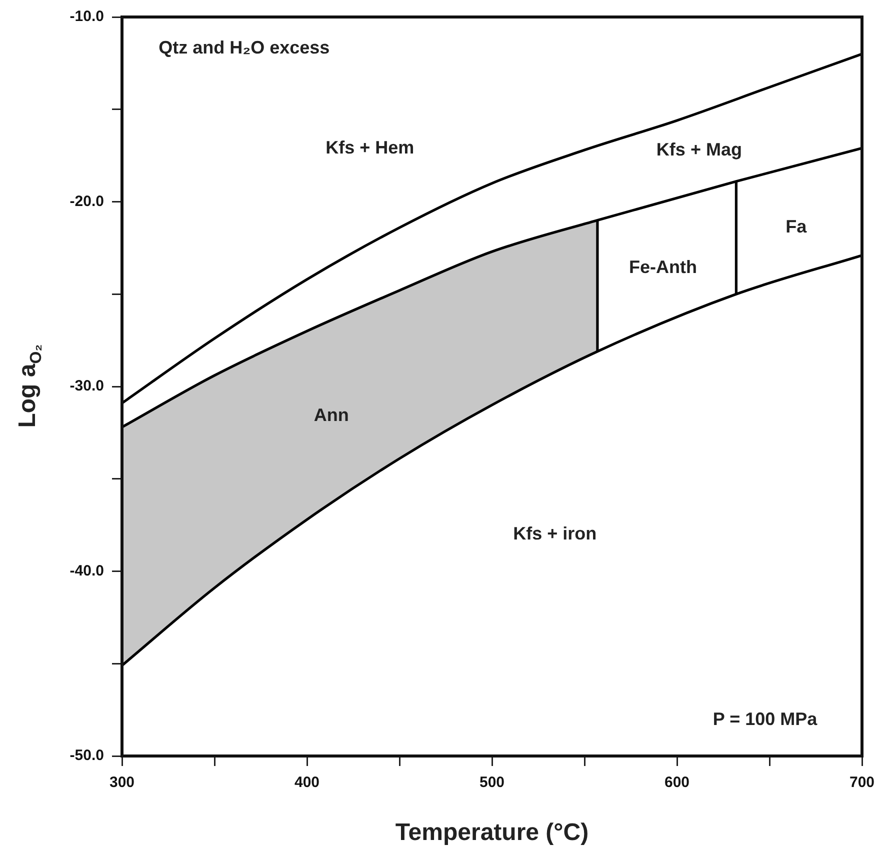 The image size is (884, 852). What do you see at coordinates (87, 571) in the screenshot?
I see `y-tick-label: -40.0` at bounding box center [87, 571].